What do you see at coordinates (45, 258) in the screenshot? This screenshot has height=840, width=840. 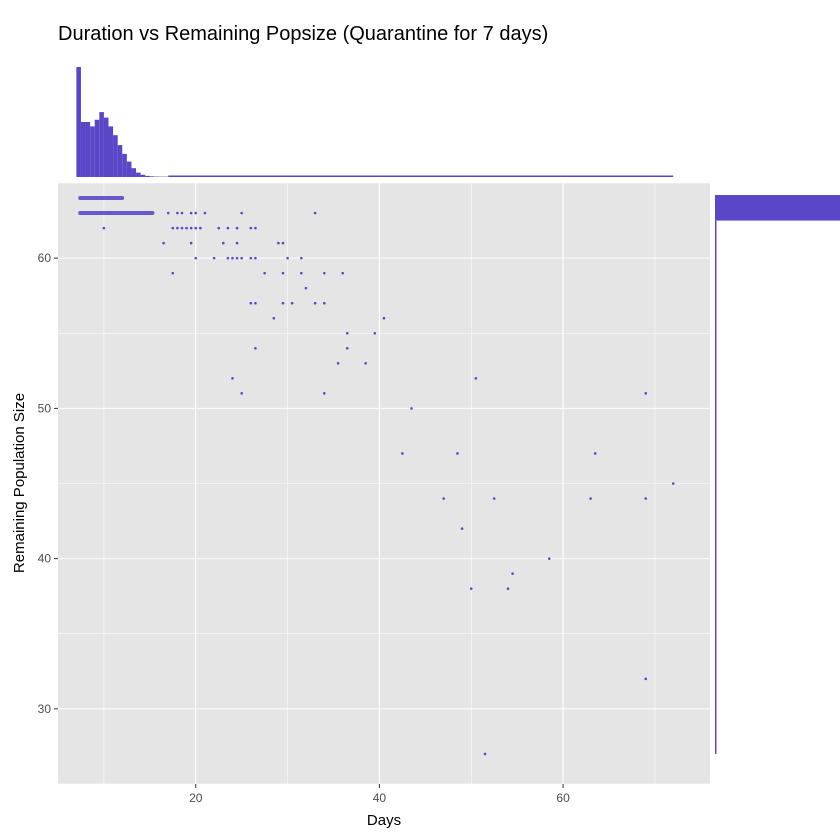 I see `y-tick-label: 60` at bounding box center [45, 258].